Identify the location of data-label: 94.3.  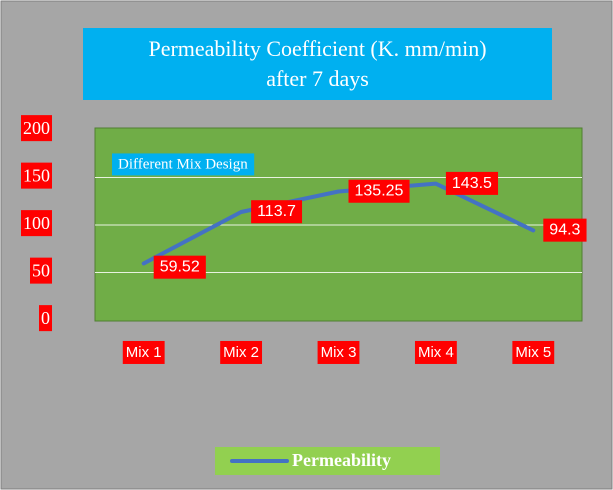
(564, 230).